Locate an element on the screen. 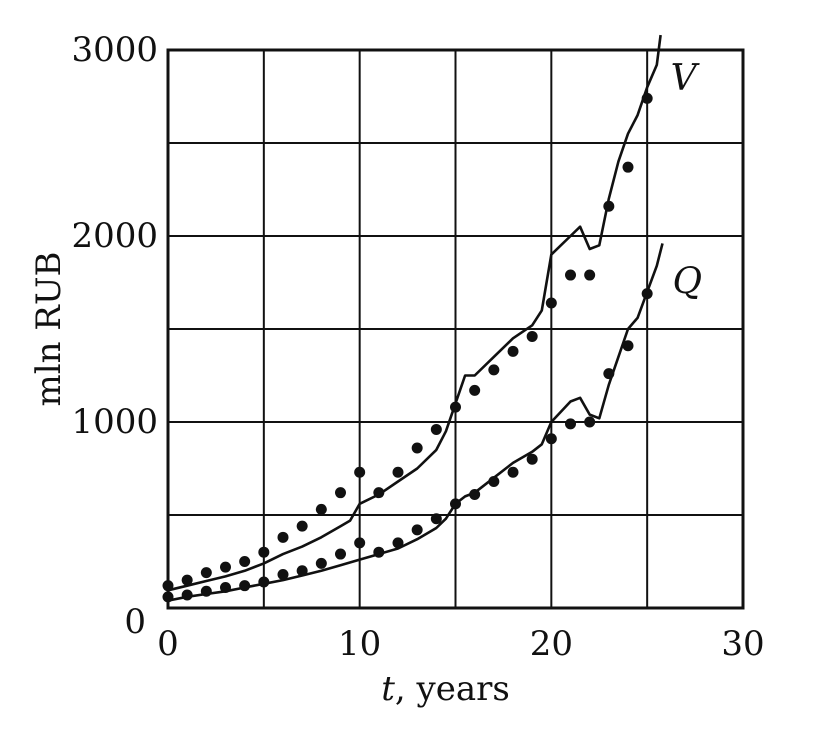 The image size is (824, 736). y-tick-label: 1000 is located at coordinates (114, 422).